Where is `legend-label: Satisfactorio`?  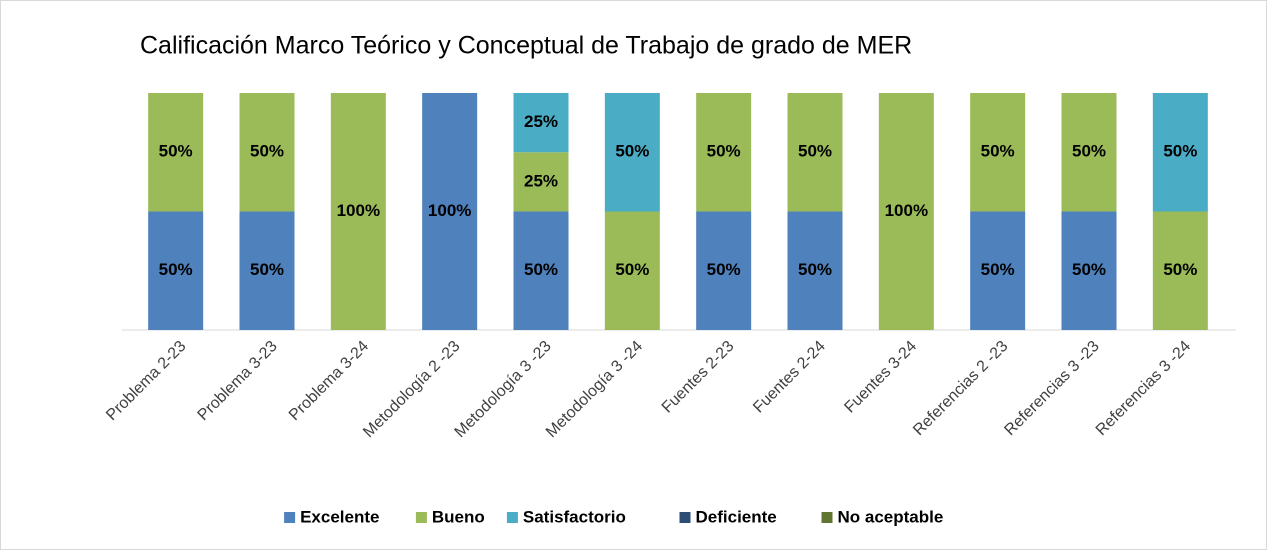
legend-label: Satisfactorio is located at coordinates (574, 516).